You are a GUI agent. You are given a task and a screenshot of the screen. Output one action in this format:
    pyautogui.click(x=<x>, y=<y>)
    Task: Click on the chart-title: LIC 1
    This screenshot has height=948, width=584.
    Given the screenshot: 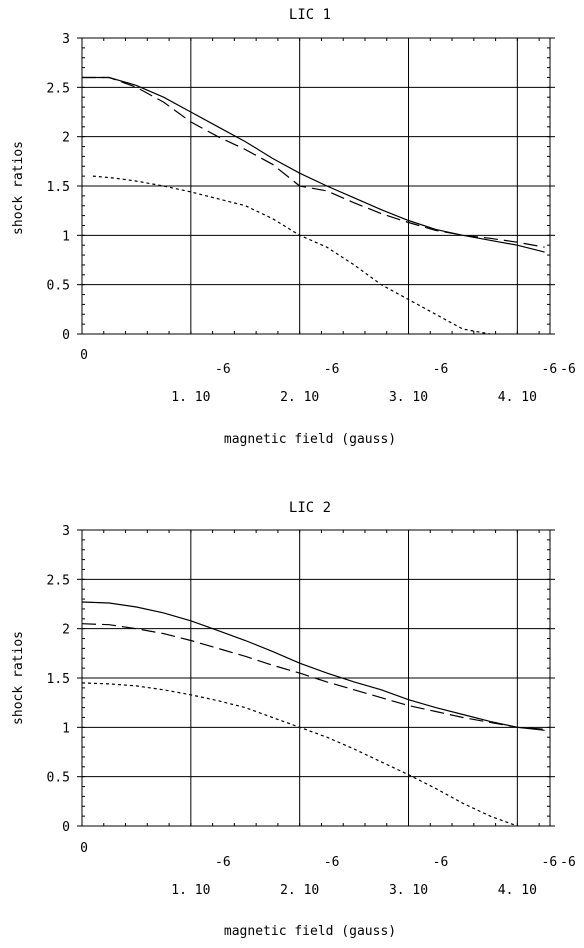 What is the action you would take?
    pyautogui.click(x=310, y=15)
    